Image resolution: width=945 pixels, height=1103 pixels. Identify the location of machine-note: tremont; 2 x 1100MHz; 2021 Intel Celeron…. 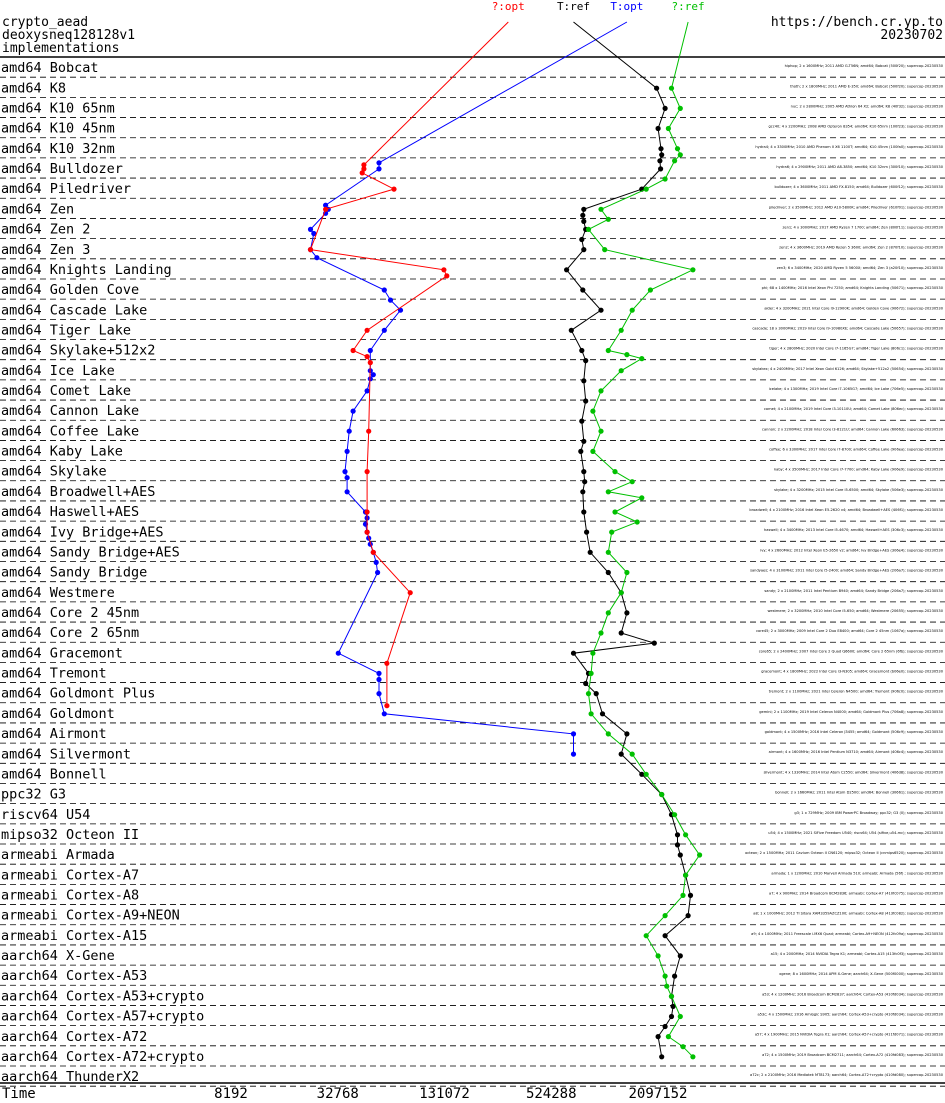
(856, 692).